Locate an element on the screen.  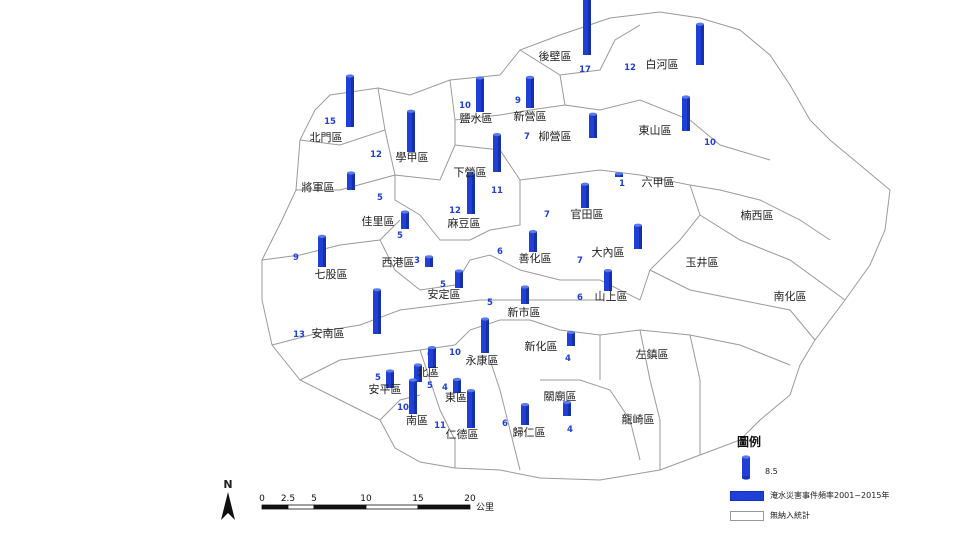
district-label: 北門區 is located at coordinates (326, 137).